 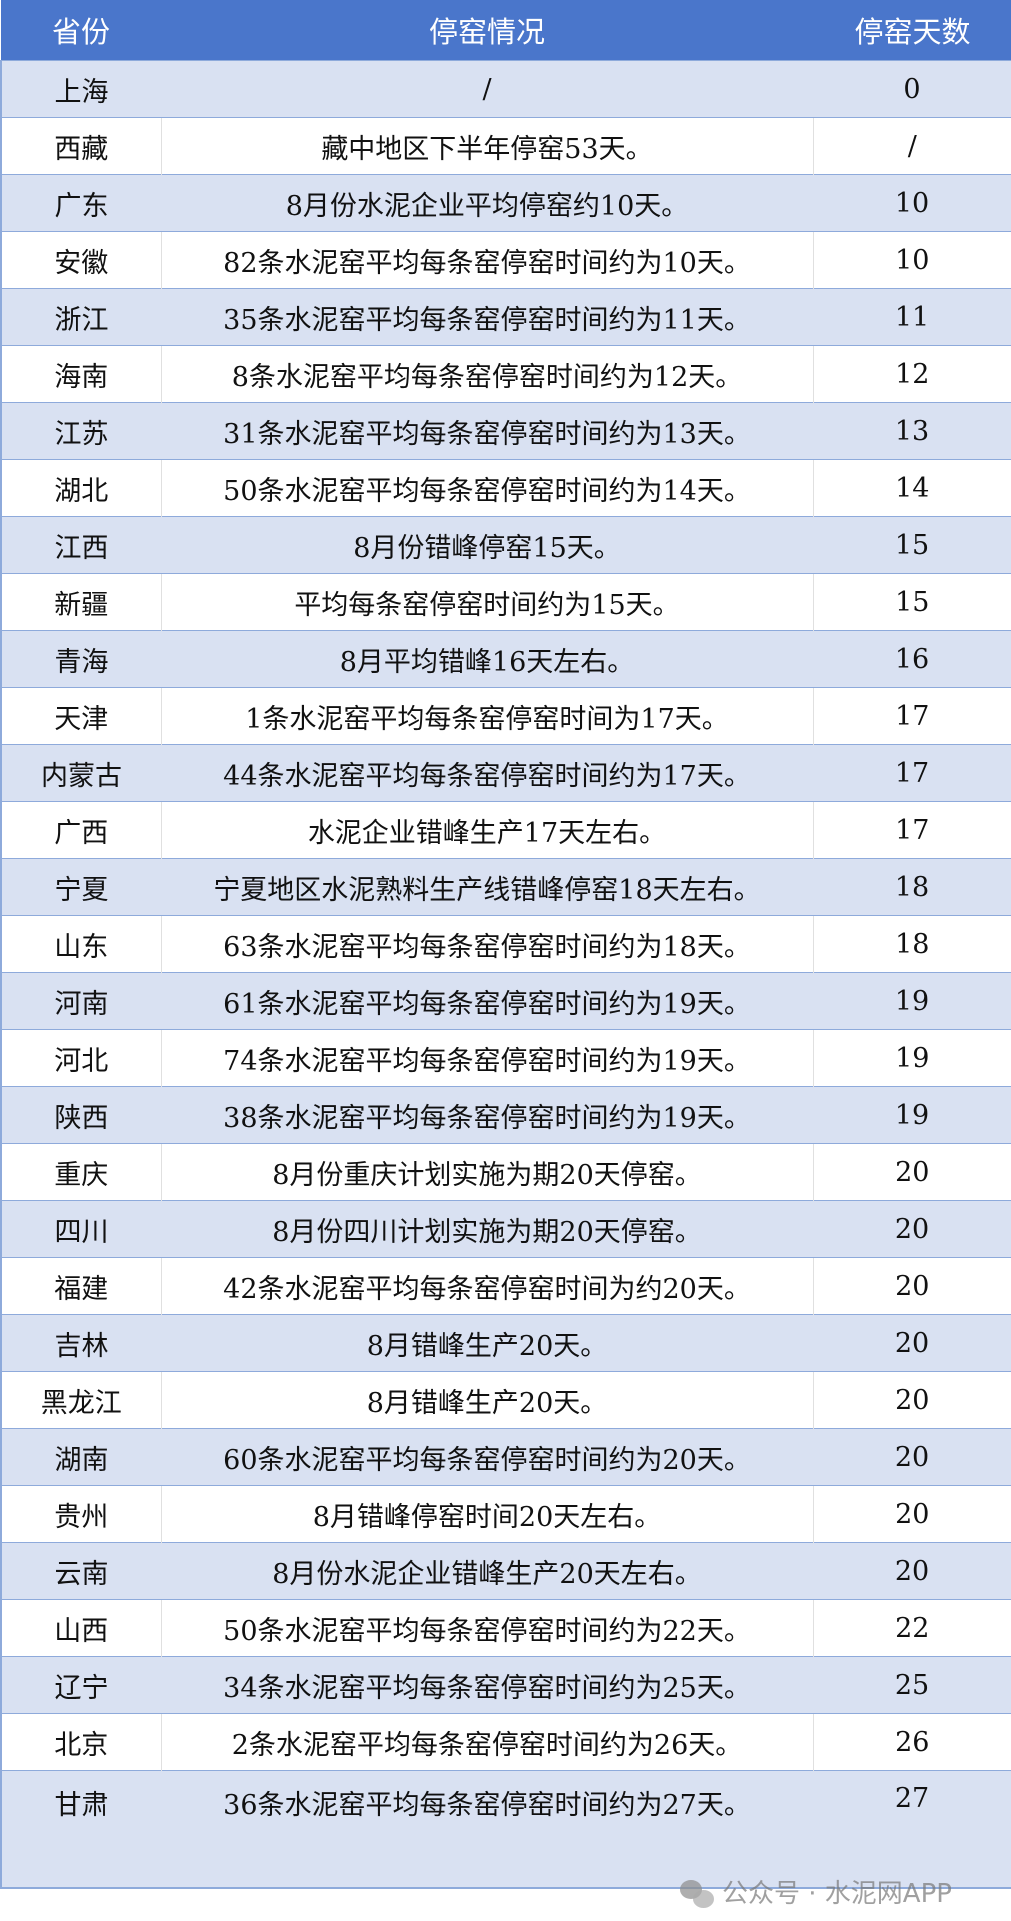 I want to click on province-cell: 重庆, so click(x=80, y=1172).